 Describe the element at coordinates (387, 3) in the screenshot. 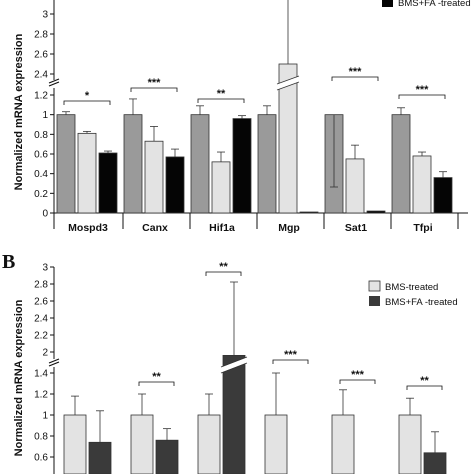

I see `legend-swatch-bms-fa` at that location.